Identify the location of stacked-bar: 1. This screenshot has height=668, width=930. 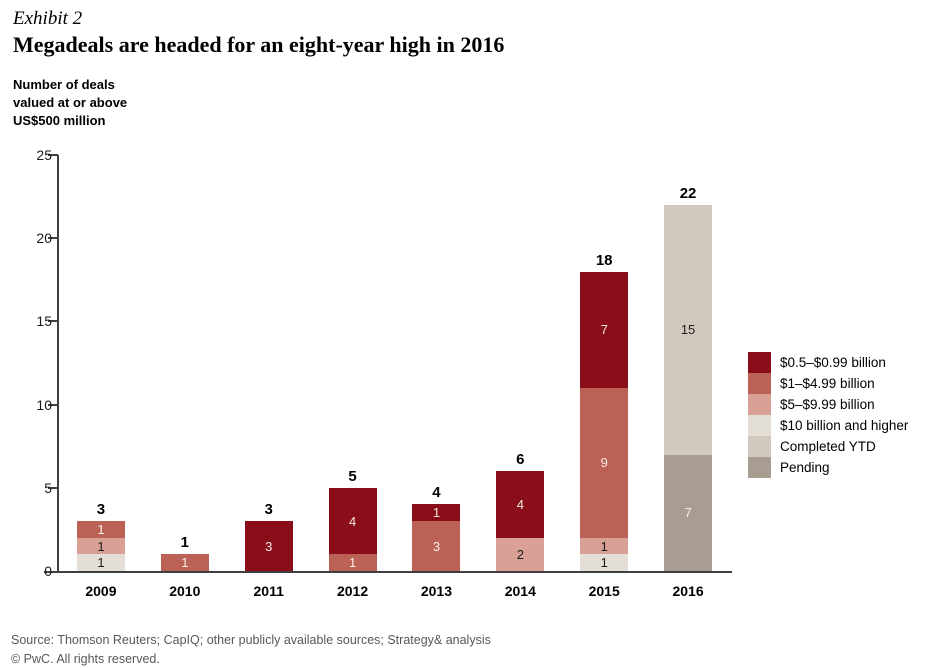
(184, 562).